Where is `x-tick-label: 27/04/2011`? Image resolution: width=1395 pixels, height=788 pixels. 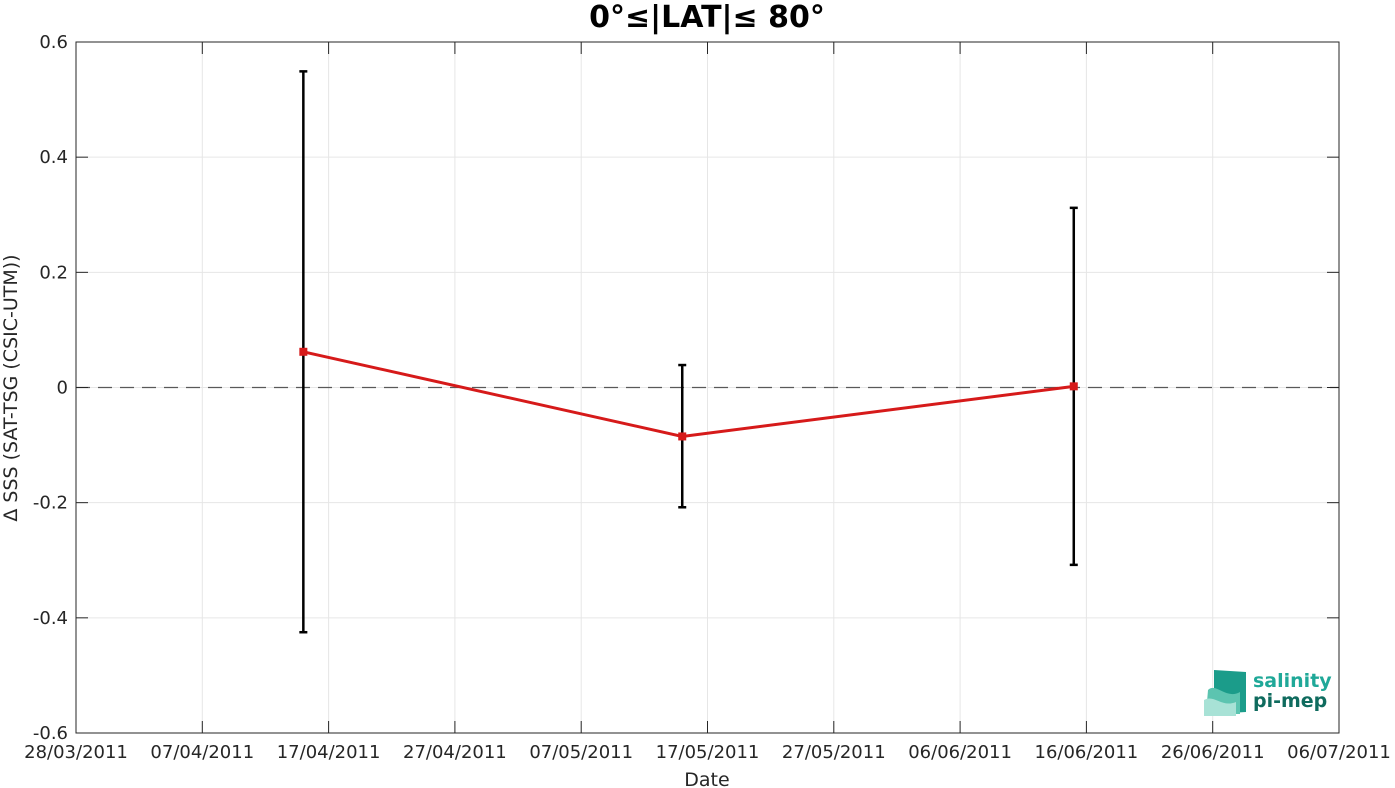
x-tick-label: 27/04/2011 is located at coordinates (455, 752).